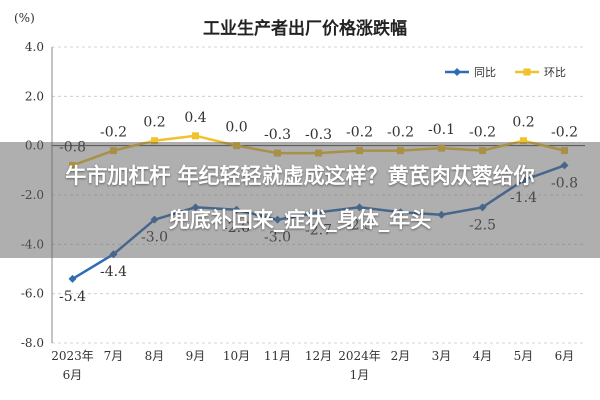 The height and width of the screenshot is (400, 600). What do you see at coordinates (277, 356) in the screenshot?
I see `x-tick-label: 11月` at bounding box center [277, 356].